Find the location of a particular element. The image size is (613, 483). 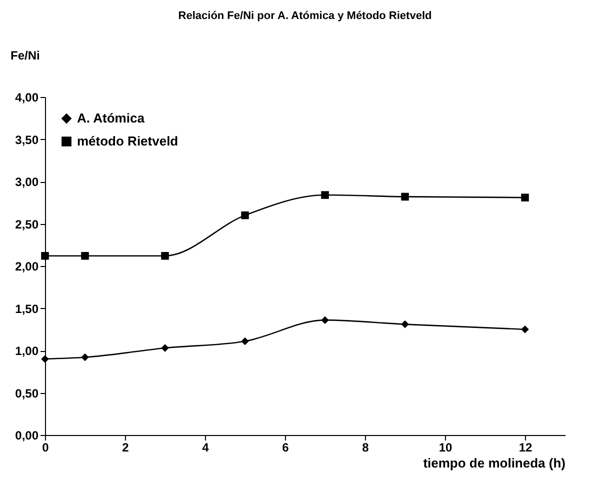

y-tick-label: 3,00 is located at coordinates (27, 182).